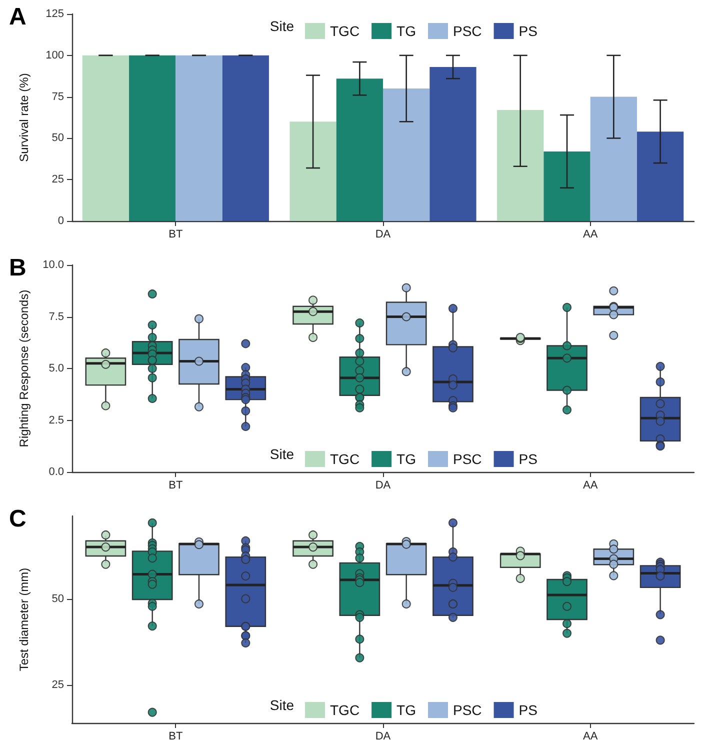  Describe the element at coordinates (17, 268) in the screenshot. I see `chart-title: B` at that location.